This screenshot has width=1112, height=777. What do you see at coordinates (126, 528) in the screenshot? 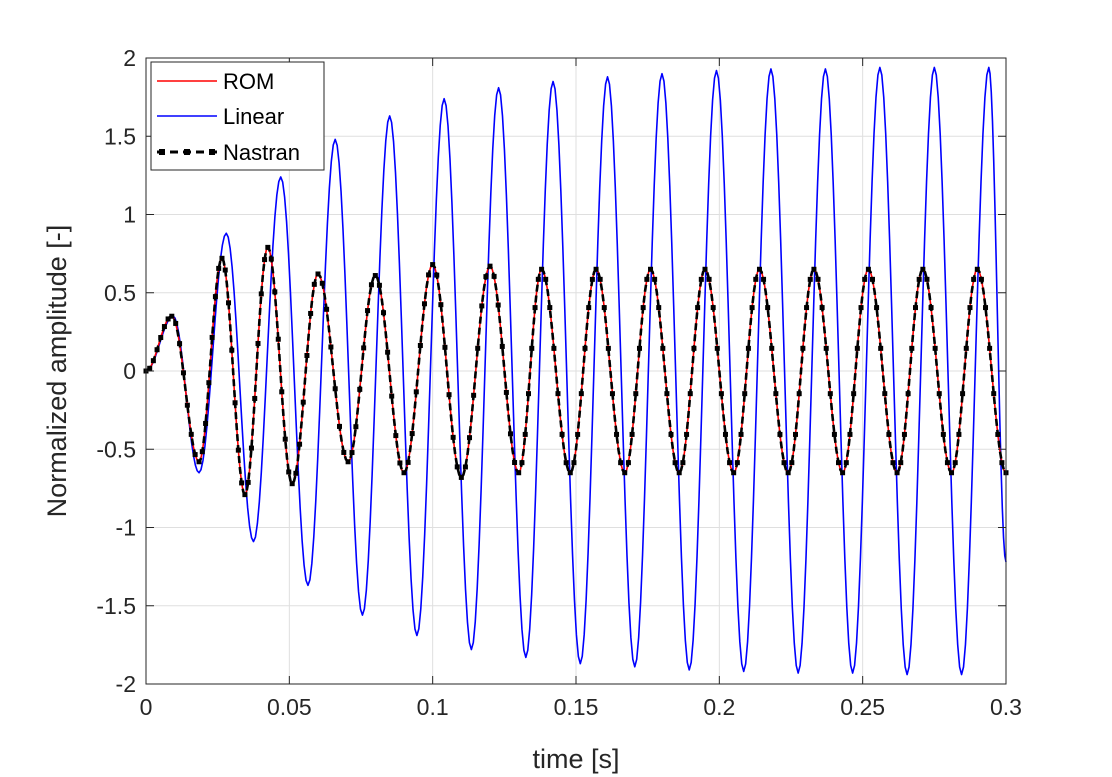
I see `y-tick-label: -1` at bounding box center [126, 528].